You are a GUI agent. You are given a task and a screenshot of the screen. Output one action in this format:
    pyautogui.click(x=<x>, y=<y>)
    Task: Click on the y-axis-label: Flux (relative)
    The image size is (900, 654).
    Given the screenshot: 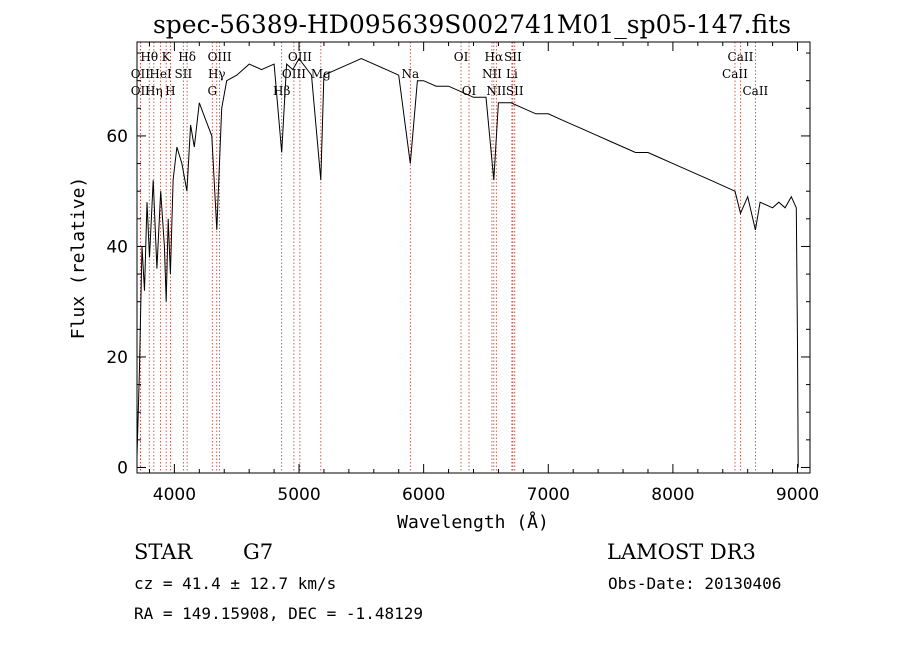 What is the action you would take?
    pyautogui.click(x=78, y=258)
    